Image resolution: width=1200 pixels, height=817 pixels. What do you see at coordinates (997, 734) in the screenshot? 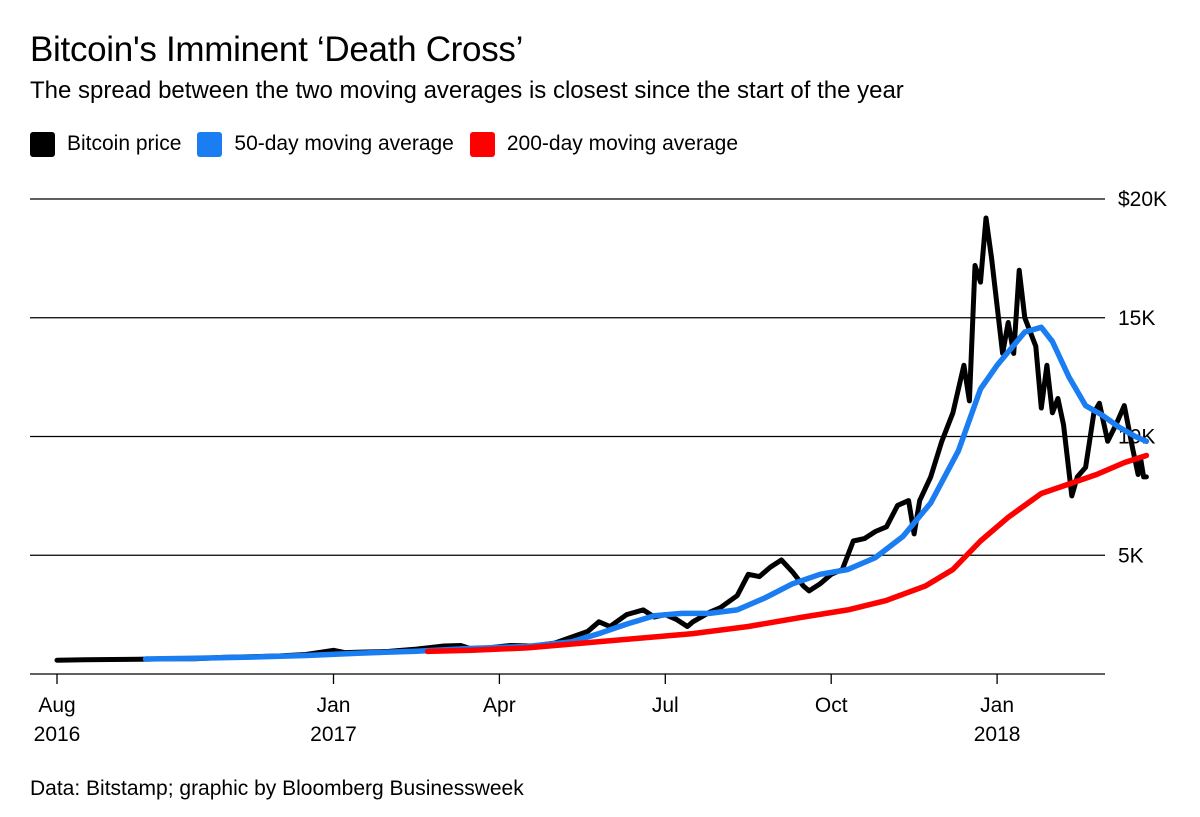
I see `x-tick-year-label: 2018` at bounding box center [997, 734].